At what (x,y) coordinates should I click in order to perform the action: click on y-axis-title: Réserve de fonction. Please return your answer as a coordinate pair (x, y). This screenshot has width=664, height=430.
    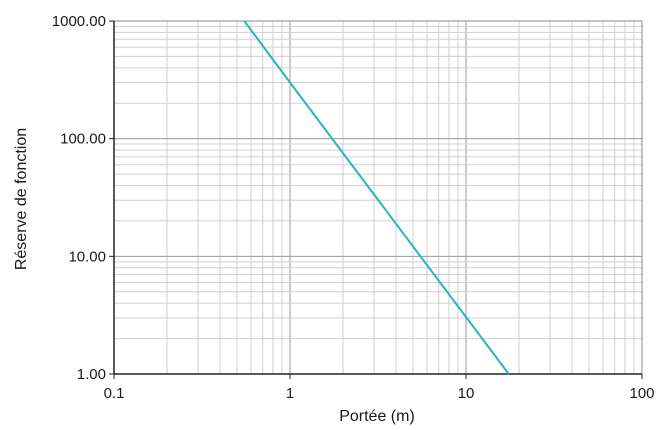
    Looking at the image, I should click on (21, 199).